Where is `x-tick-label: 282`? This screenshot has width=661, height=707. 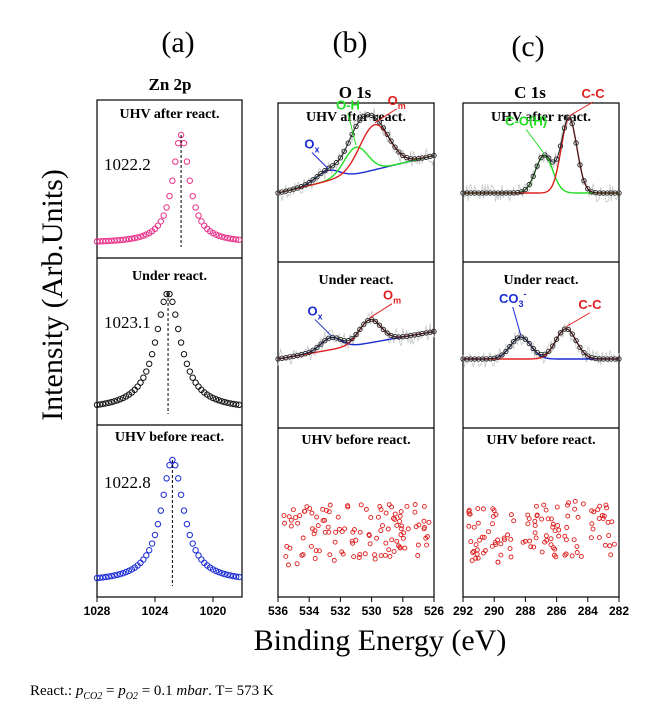 x-tick-label: 282 is located at coordinates (619, 611).